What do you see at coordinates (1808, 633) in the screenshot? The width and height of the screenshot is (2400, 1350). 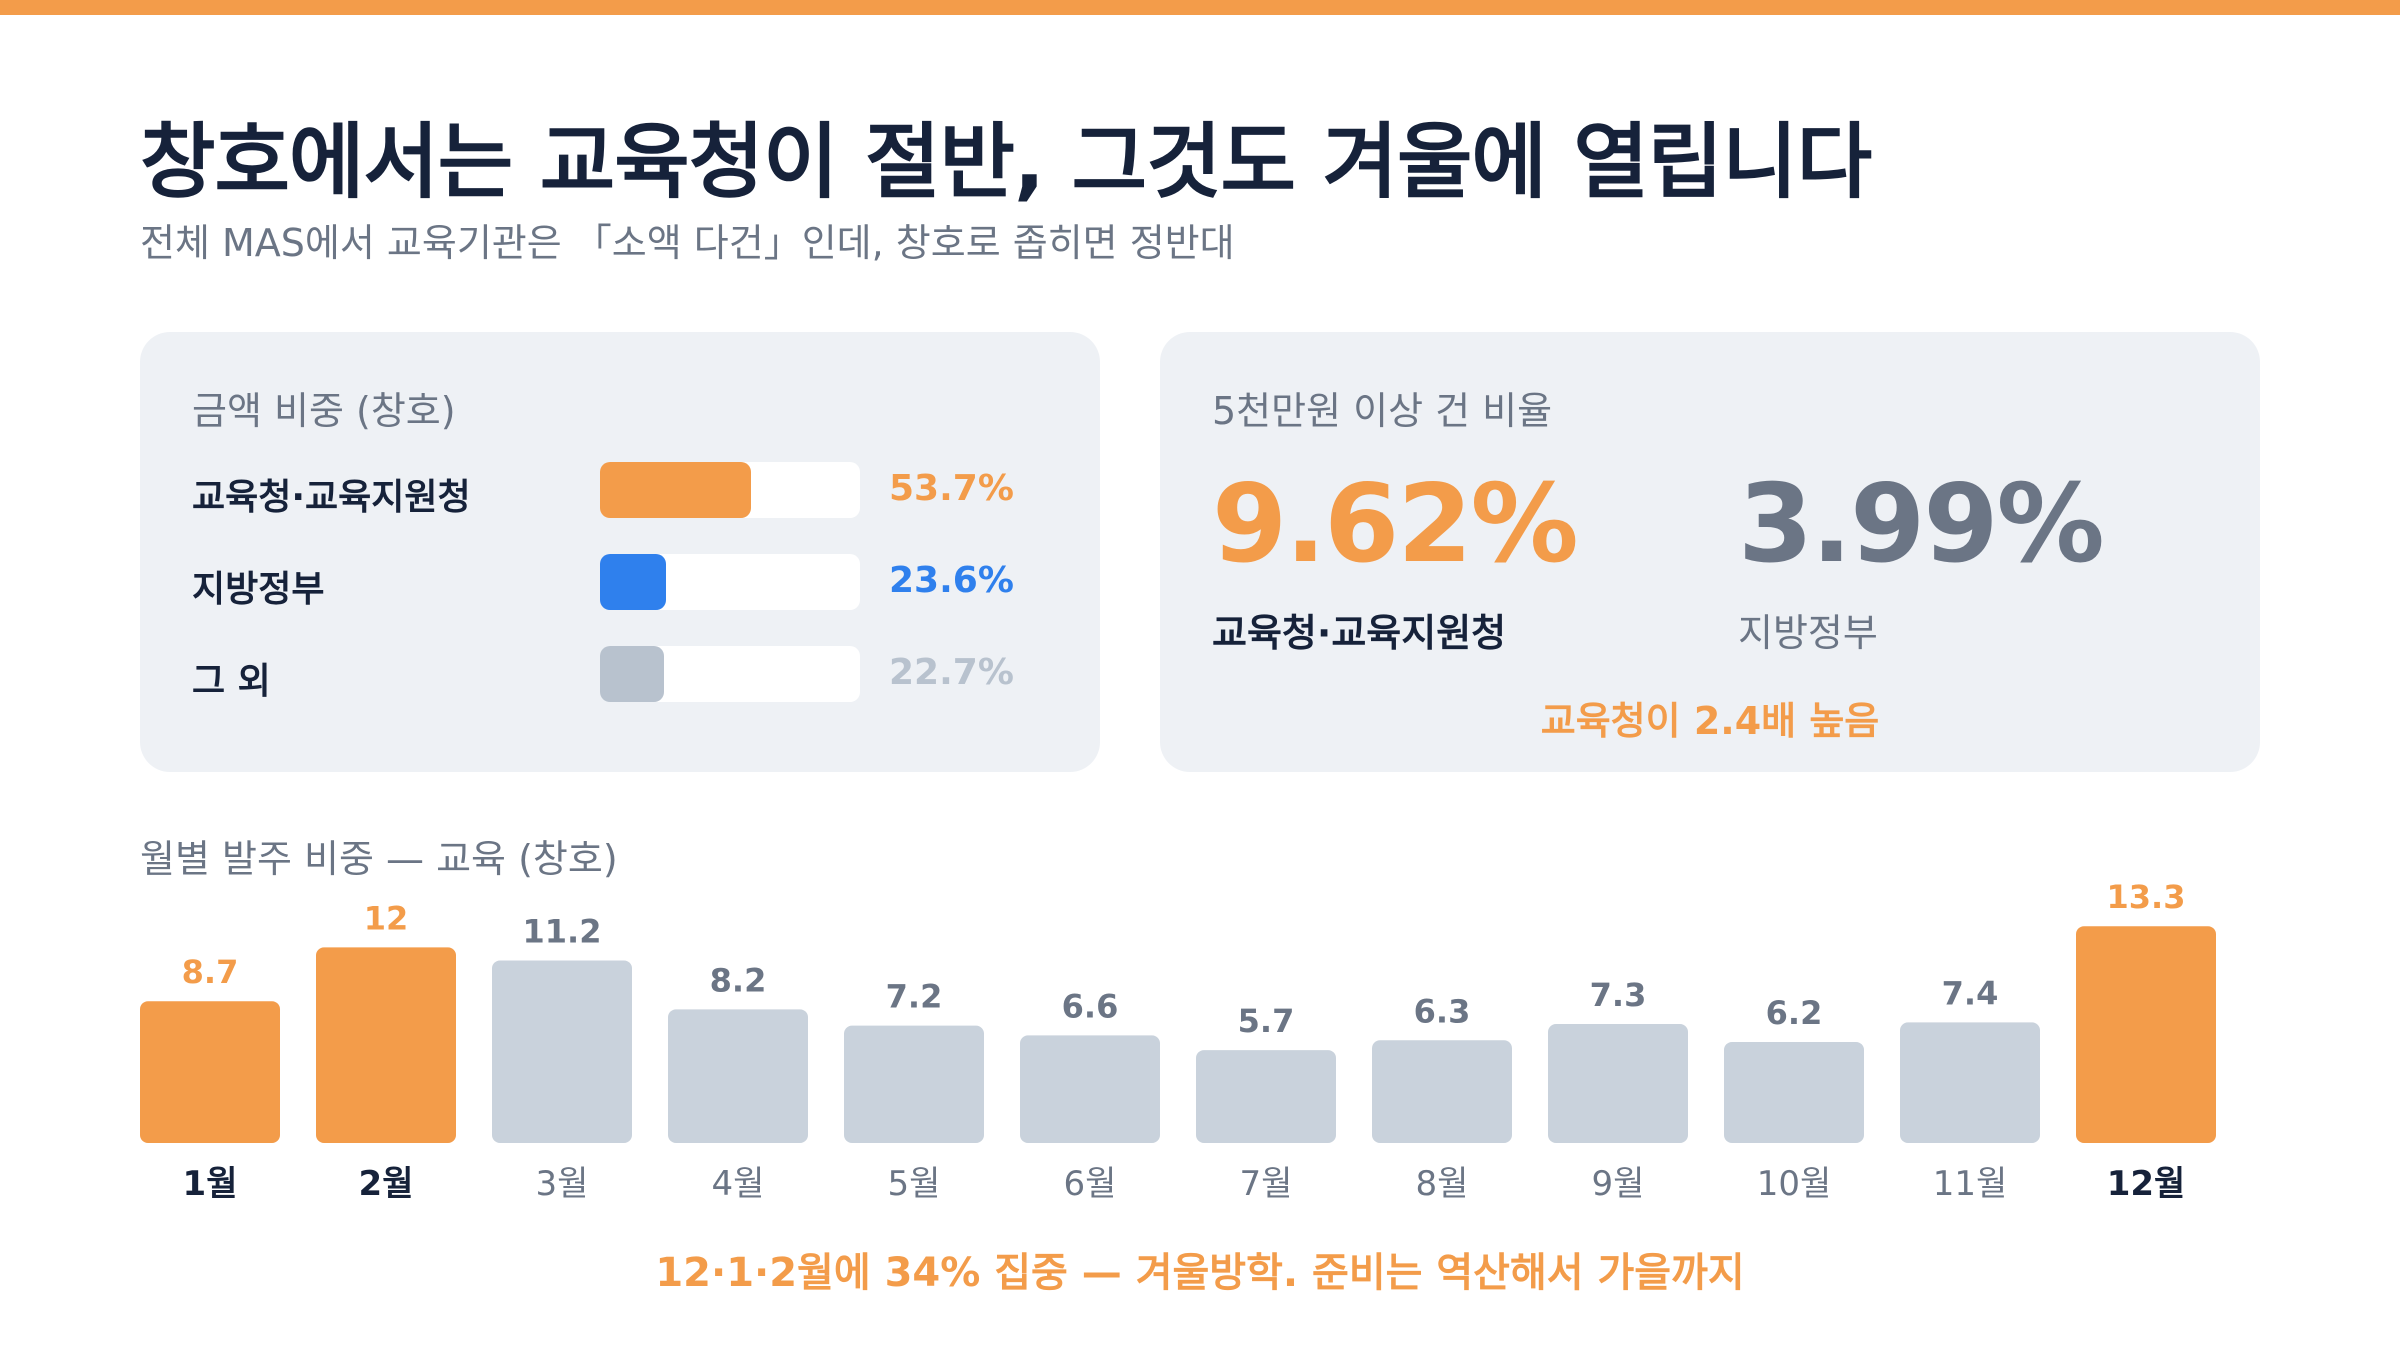 I see `local-government-ratio-label: 지방정부` at bounding box center [1808, 633].